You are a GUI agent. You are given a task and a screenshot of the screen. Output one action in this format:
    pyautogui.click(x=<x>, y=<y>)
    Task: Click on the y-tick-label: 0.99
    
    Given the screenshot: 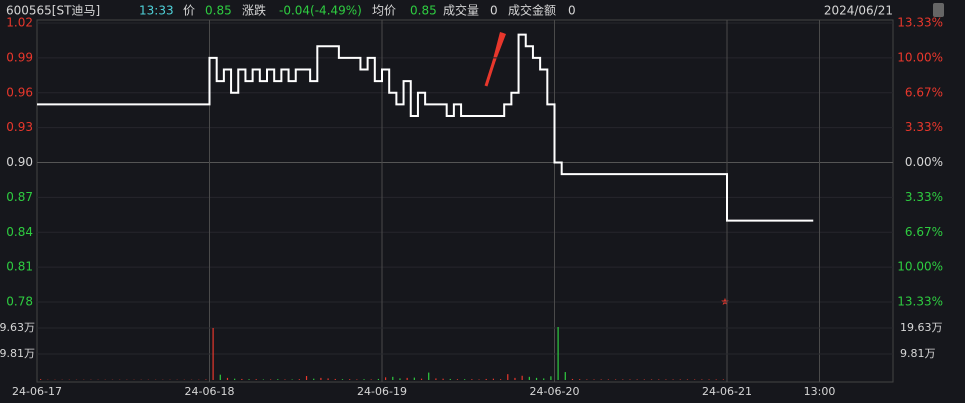 What is the action you would take?
    pyautogui.click(x=19, y=57)
    